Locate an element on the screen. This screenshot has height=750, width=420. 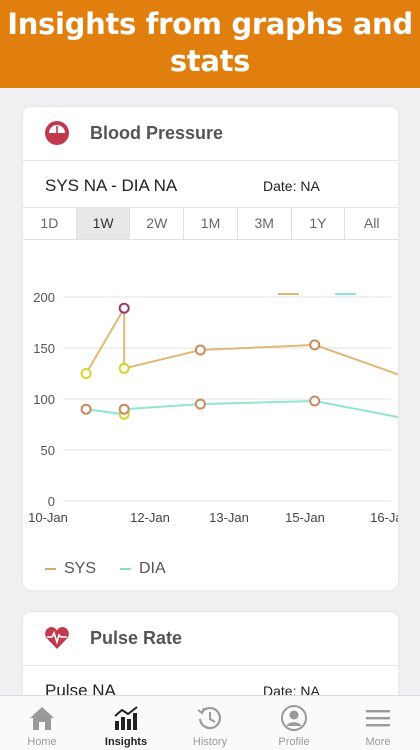
blood-pressure-gauge-icon is located at coordinates (57, 133).